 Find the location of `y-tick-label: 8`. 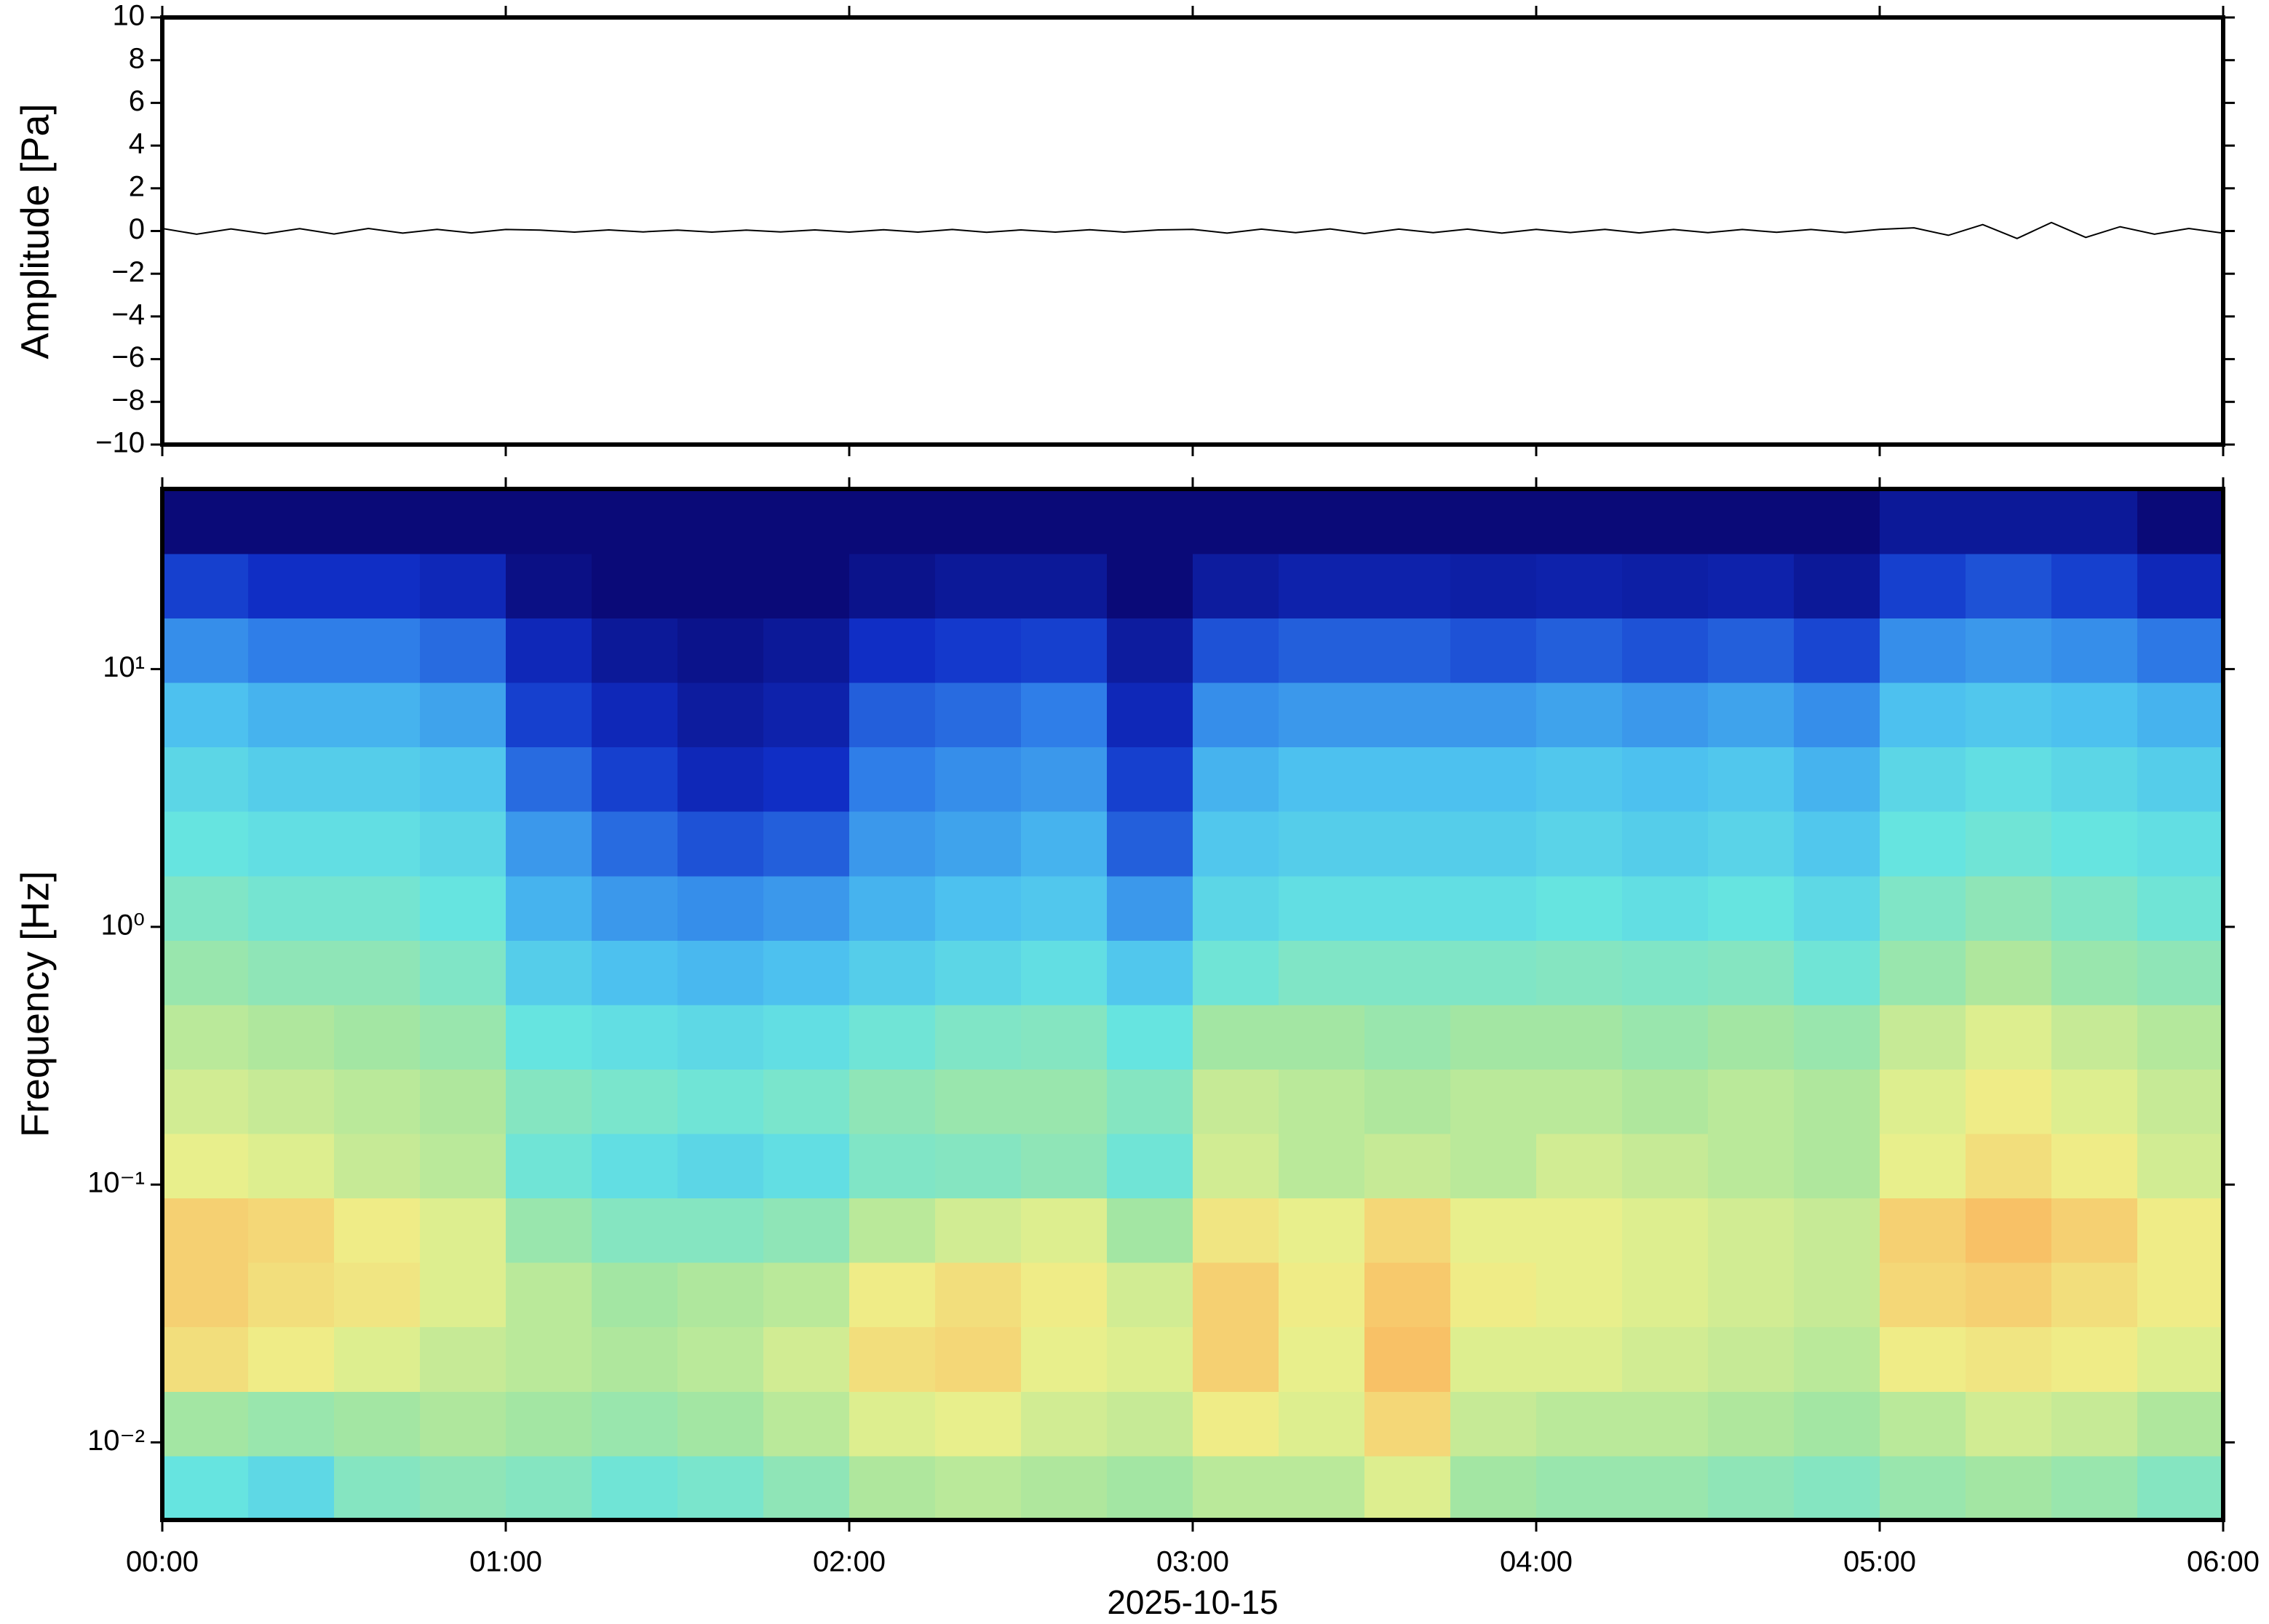

y-tick-label: 8 is located at coordinates (137, 58).